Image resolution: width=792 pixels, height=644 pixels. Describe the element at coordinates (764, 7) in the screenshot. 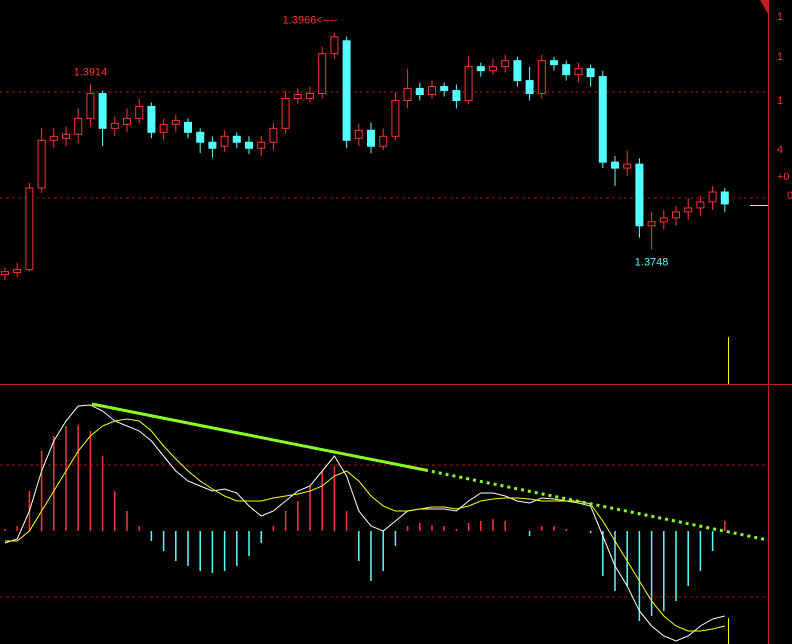

I see `corner` at that location.